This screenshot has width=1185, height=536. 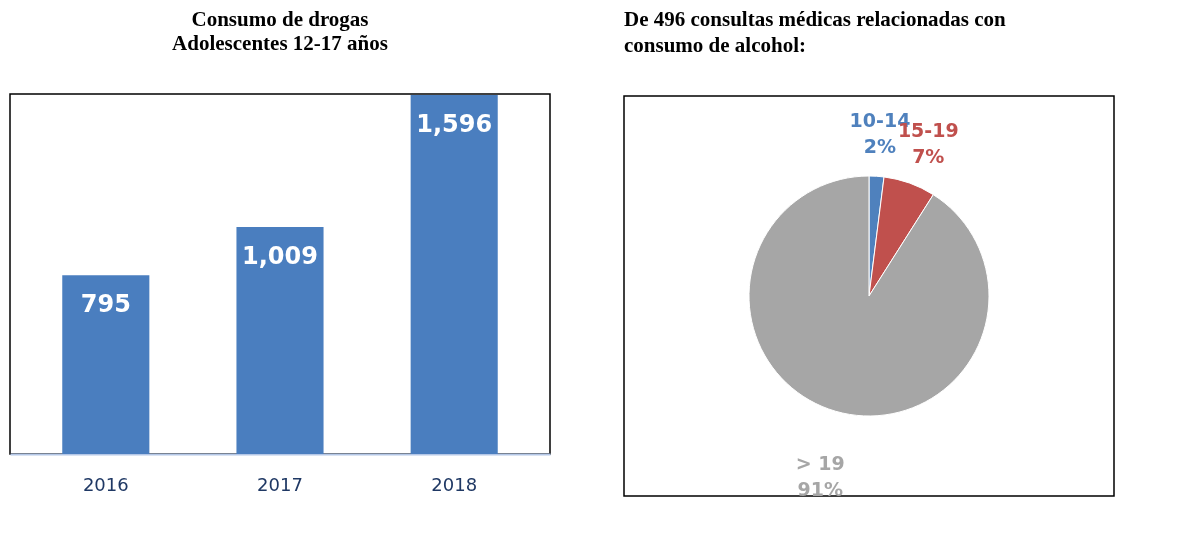 I want to click on pie-slice, so click(x=869, y=296).